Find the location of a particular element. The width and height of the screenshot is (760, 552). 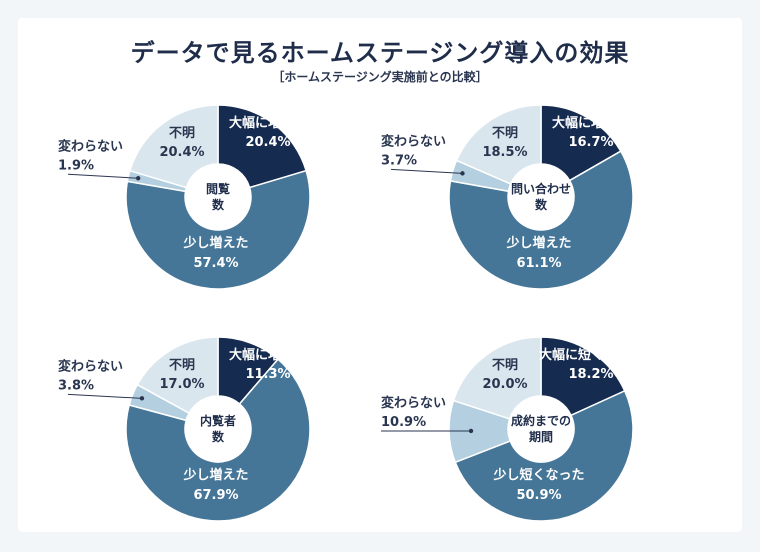

page-subtitle: ［ホームステージング実施前との比較］ is located at coordinates (380, 77).